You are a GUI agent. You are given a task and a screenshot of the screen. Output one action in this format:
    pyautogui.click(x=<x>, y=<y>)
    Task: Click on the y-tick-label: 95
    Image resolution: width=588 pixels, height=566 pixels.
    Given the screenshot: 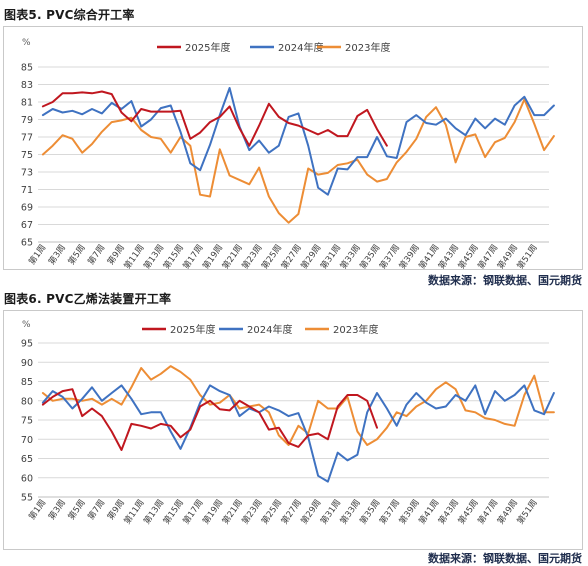 What is the action you would take?
    pyautogui.click(x=27, y=344)
    